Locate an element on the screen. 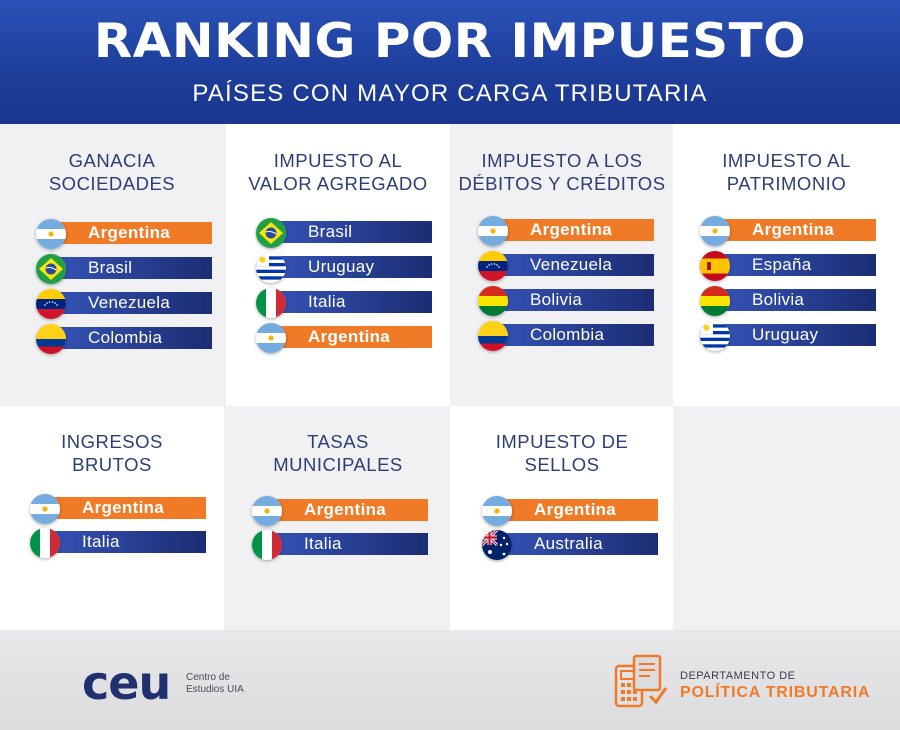 The height and width of the screenshot is (730, 900). country-bar: España is located at coordinates (794, 265).